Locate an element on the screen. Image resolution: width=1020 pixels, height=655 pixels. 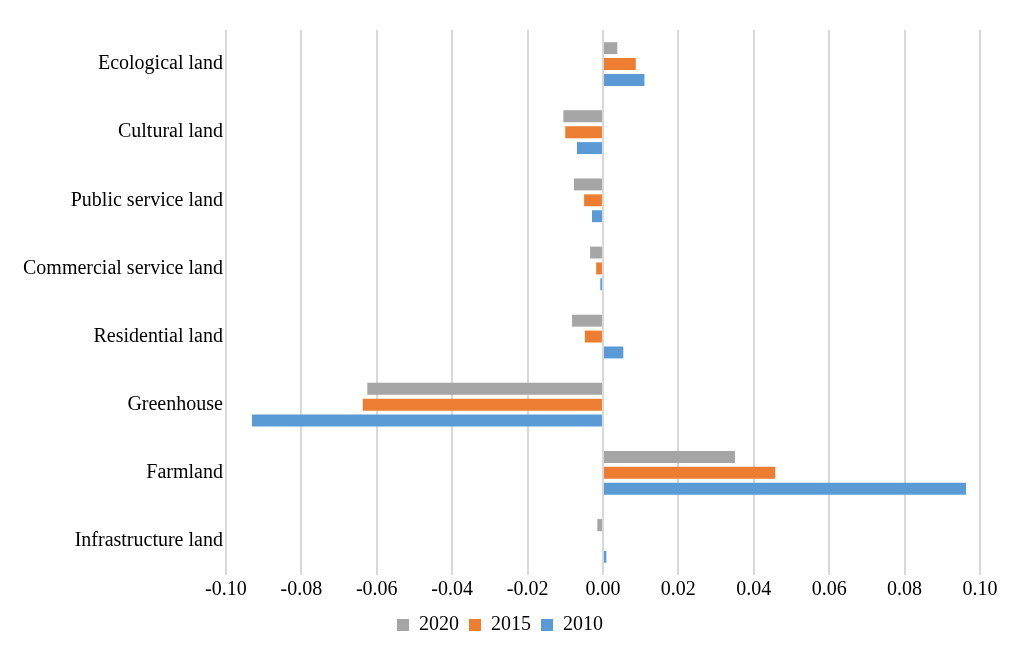
y-tick-label: Ecological land is located at coordinates (160, 63).